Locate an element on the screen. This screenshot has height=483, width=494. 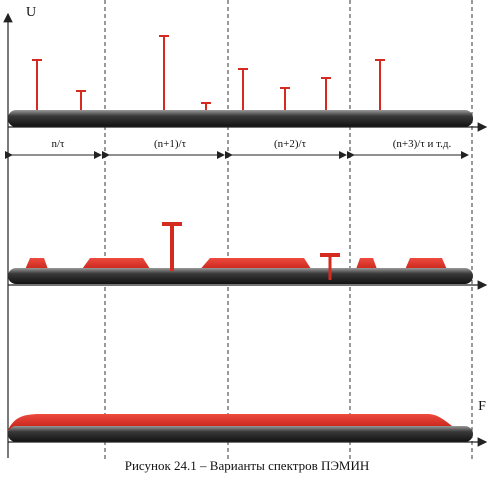
x-axis-label: F is located at coordinates (482, 406).